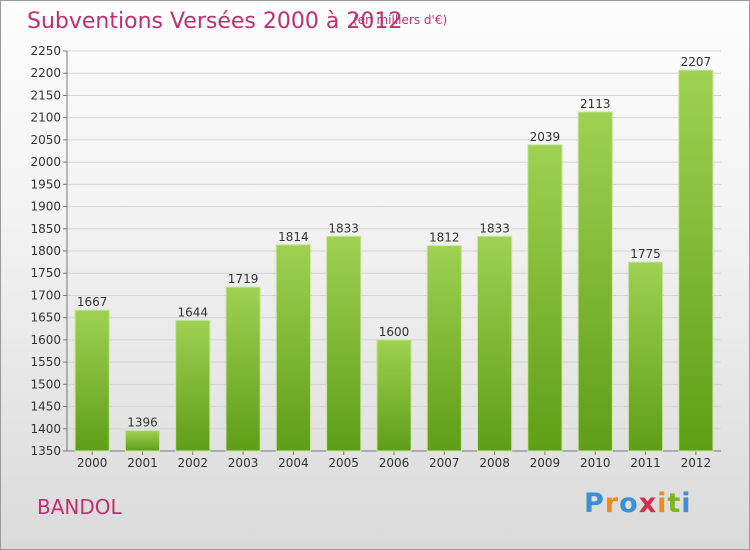 This screenshot has height=550, width=750. What do you see at coordinates (45, 362) in the screenshot?
I see `y-tick-label: 1550` at bounding box center [45, 362].